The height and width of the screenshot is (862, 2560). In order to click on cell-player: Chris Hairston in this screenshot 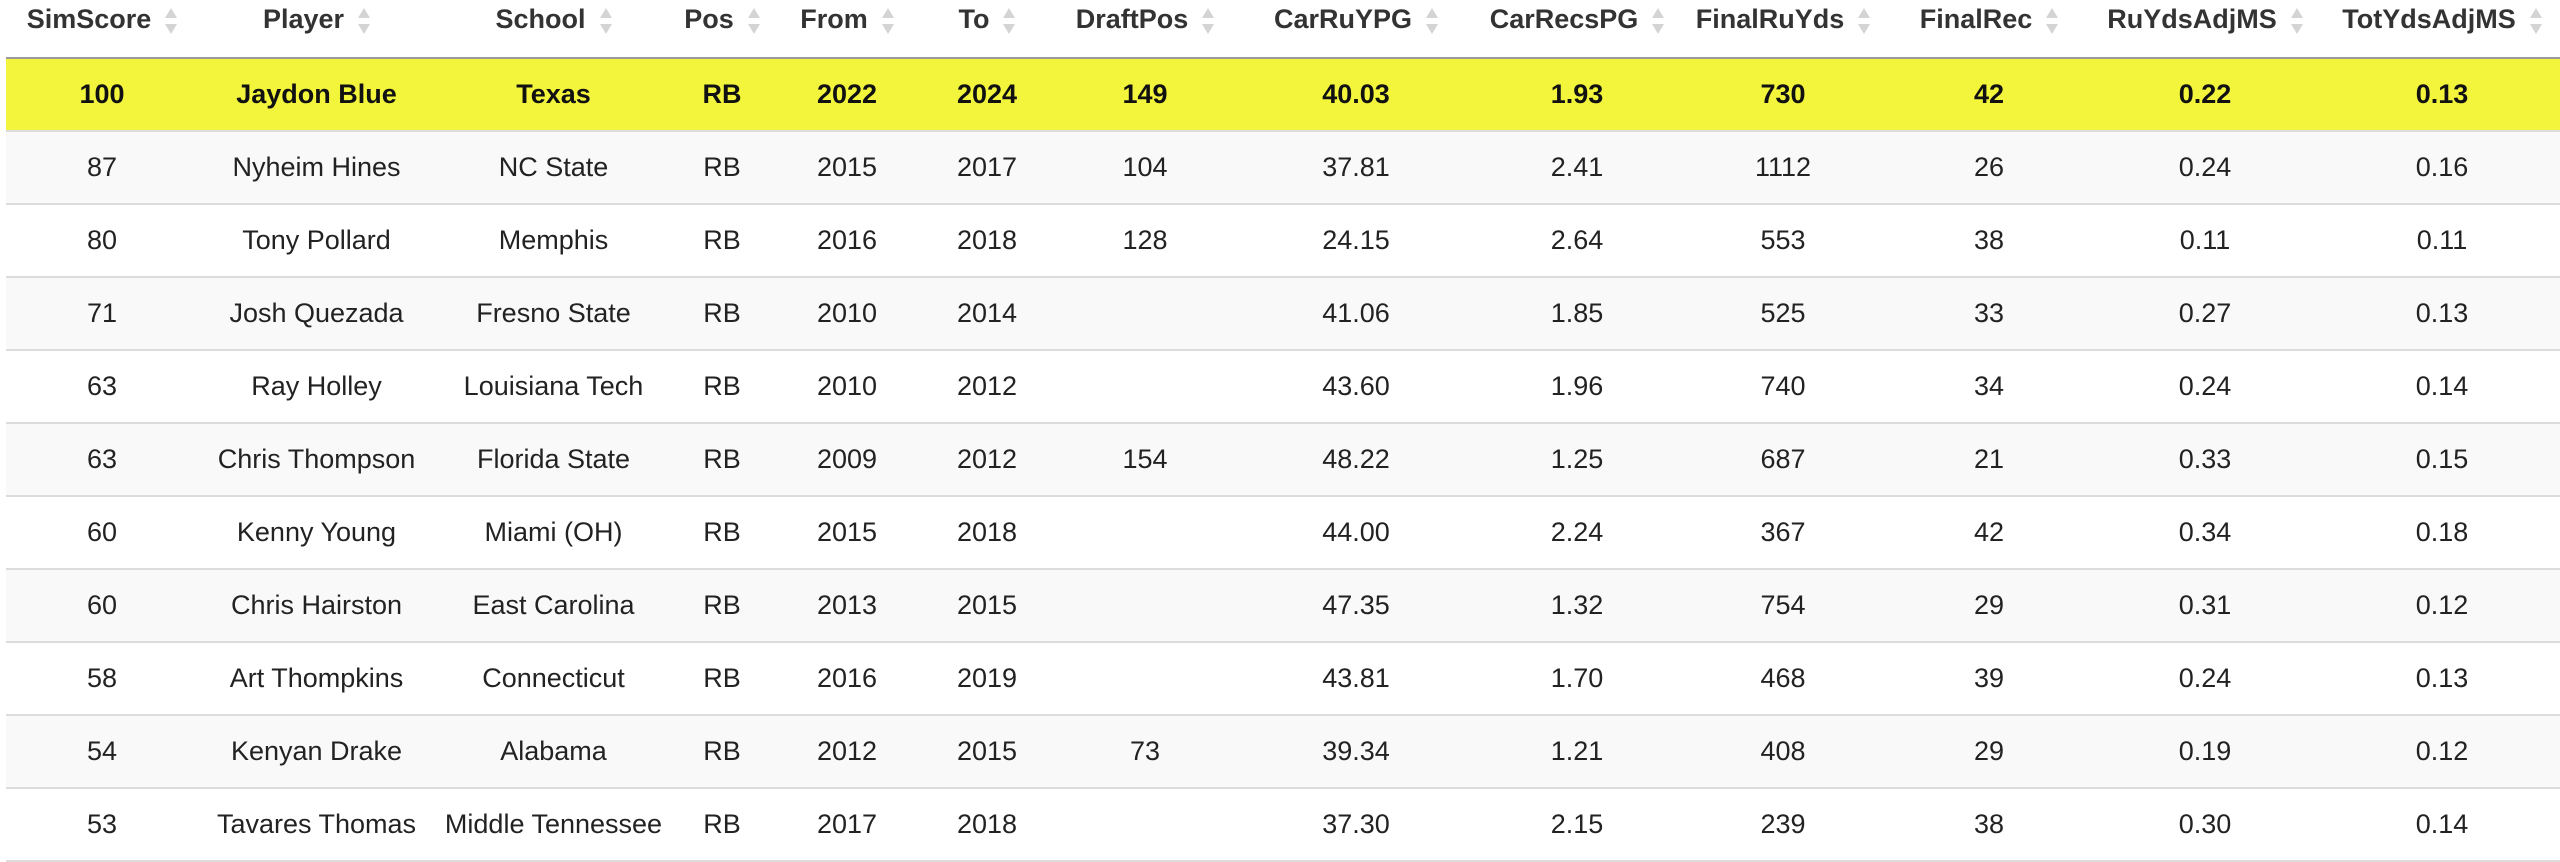, I will do `click(316, 606)`.